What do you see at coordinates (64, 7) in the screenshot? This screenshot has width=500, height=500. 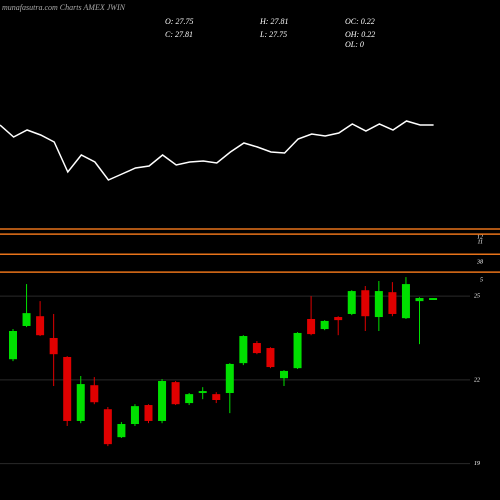 I see `chart-title: munafasutra.com Charts AMEX JWIN` at bounding box center [64, 7].